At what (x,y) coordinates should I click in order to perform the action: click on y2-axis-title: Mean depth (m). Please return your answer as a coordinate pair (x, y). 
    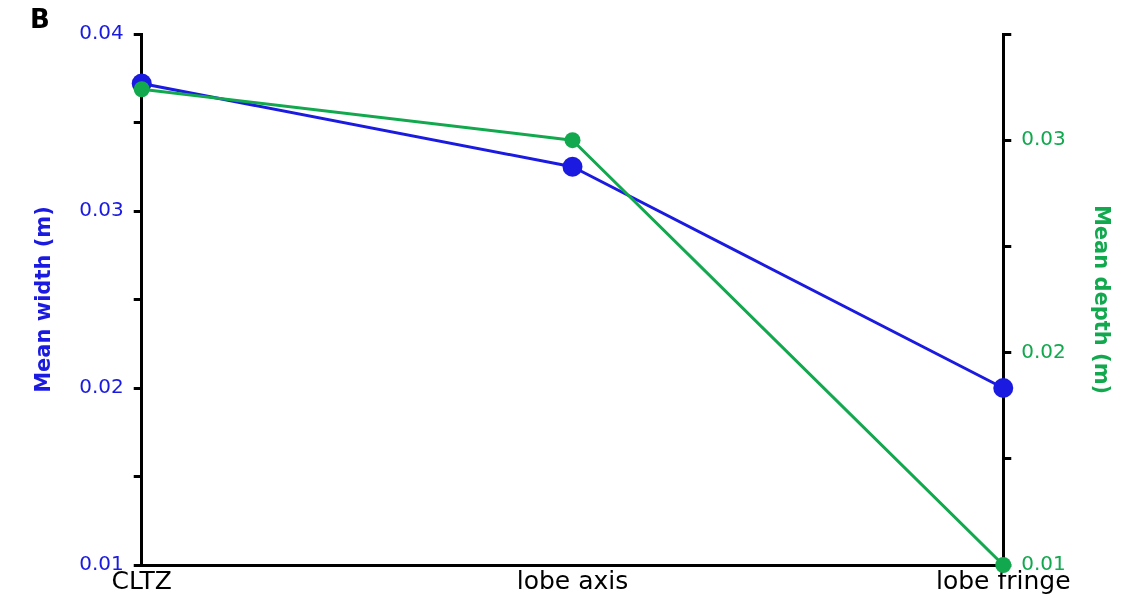
    Looking at the image, I should click on (1101, 299).